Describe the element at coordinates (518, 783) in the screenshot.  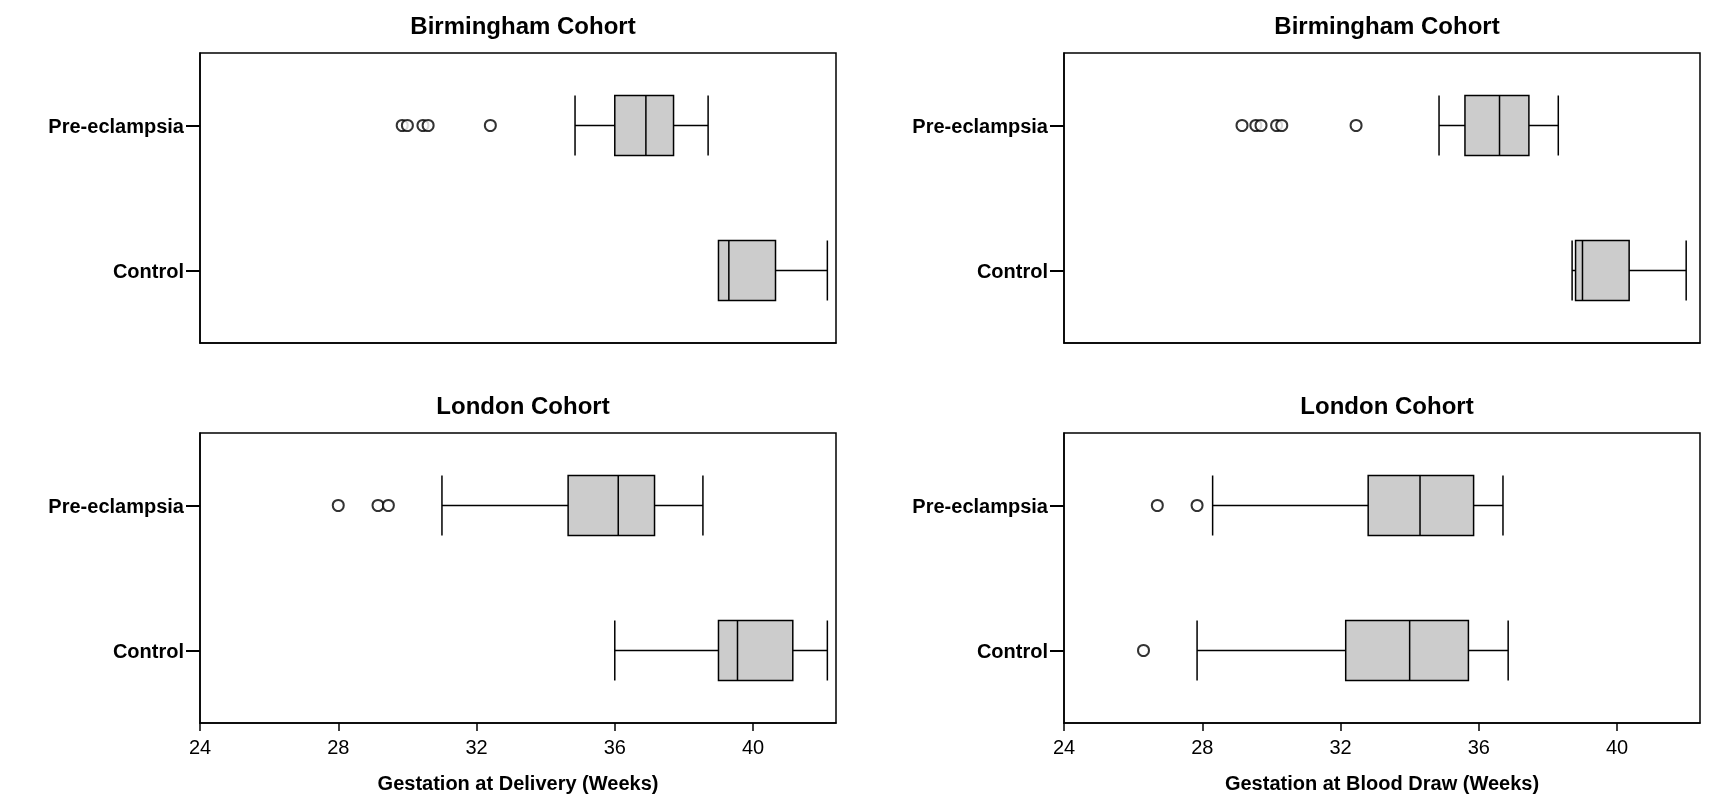
I see `x-axis-title: Gestation at Delivery (Weeks)` at that location.